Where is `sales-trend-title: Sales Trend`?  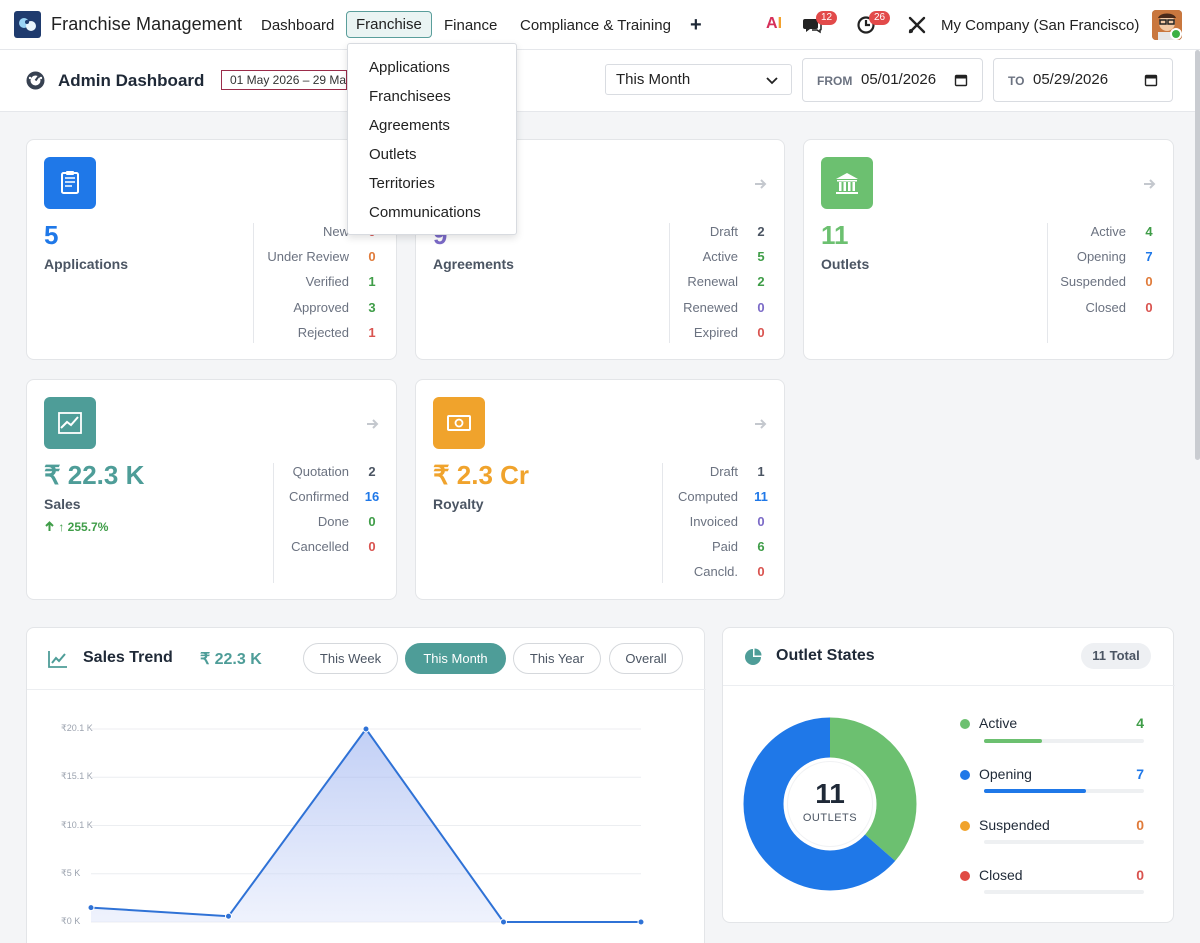 sales-trend-title: Sales Trend is located at coordinates (128, 657).